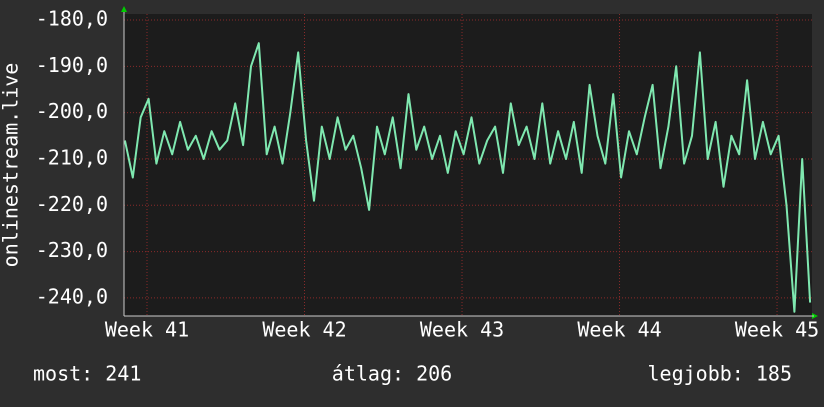 This screenshot has width=824, height=407. I want to click on x-tick-label: Week 43, so click(462, 330).